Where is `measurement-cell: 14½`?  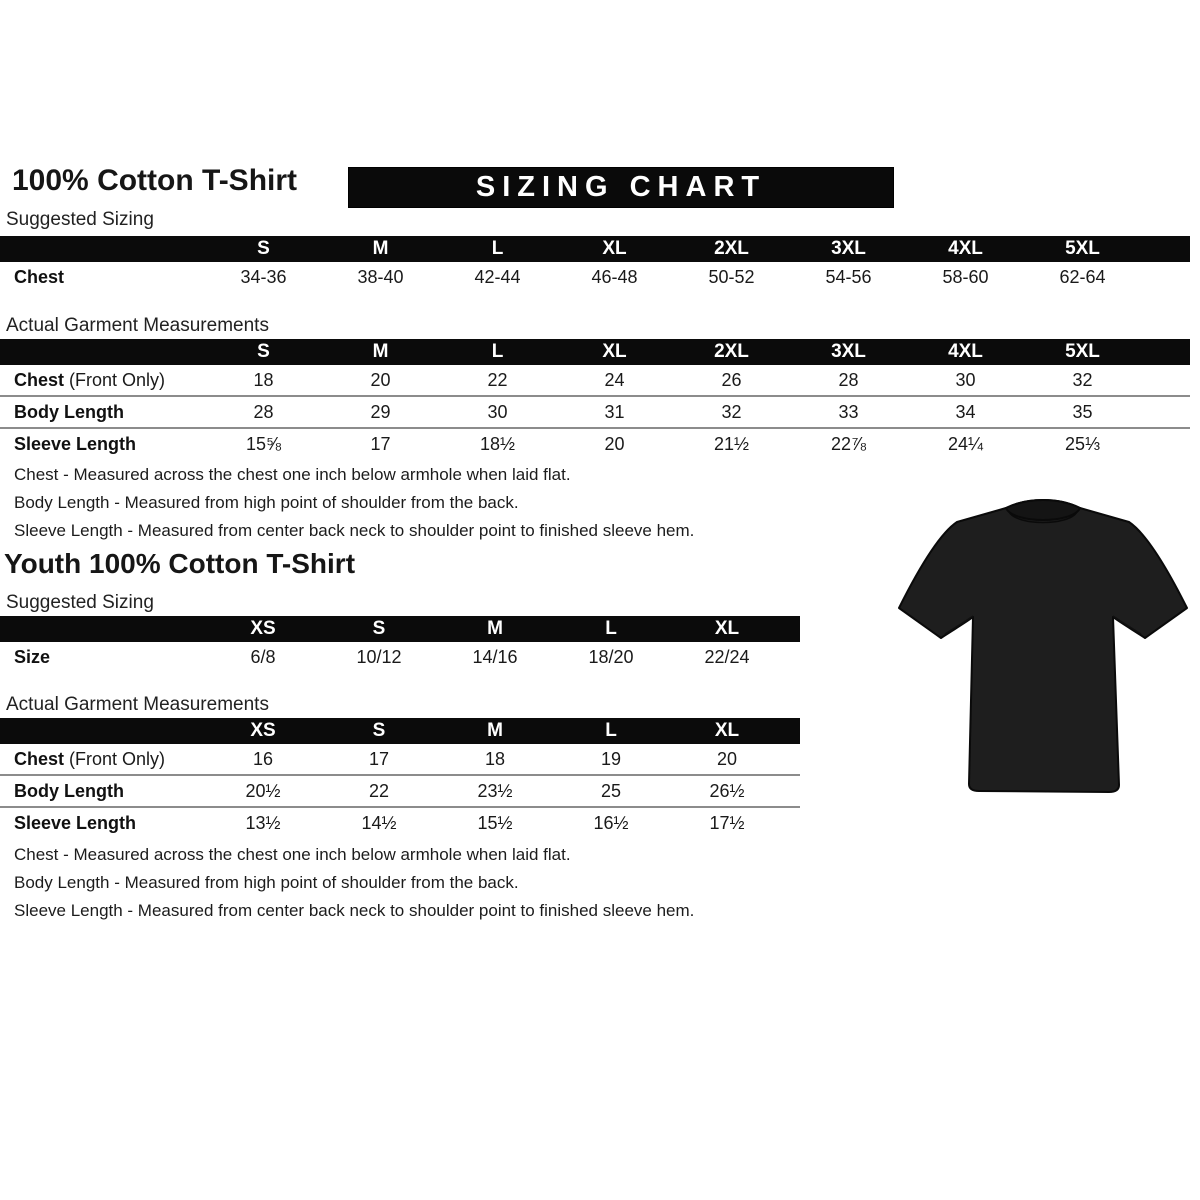
measurement-cell: 14½ is located at coordinates (379, 822).